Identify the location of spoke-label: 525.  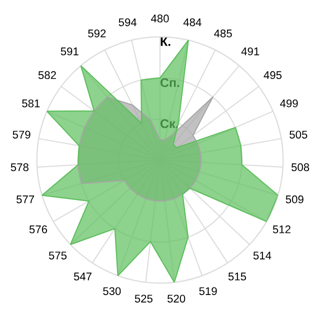
(143, 298).